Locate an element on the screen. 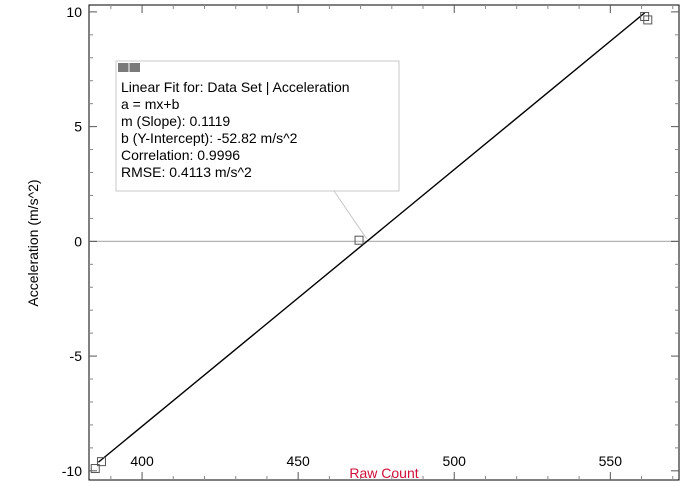  y-tick-label: -5 is located at coordinates (76, 356).